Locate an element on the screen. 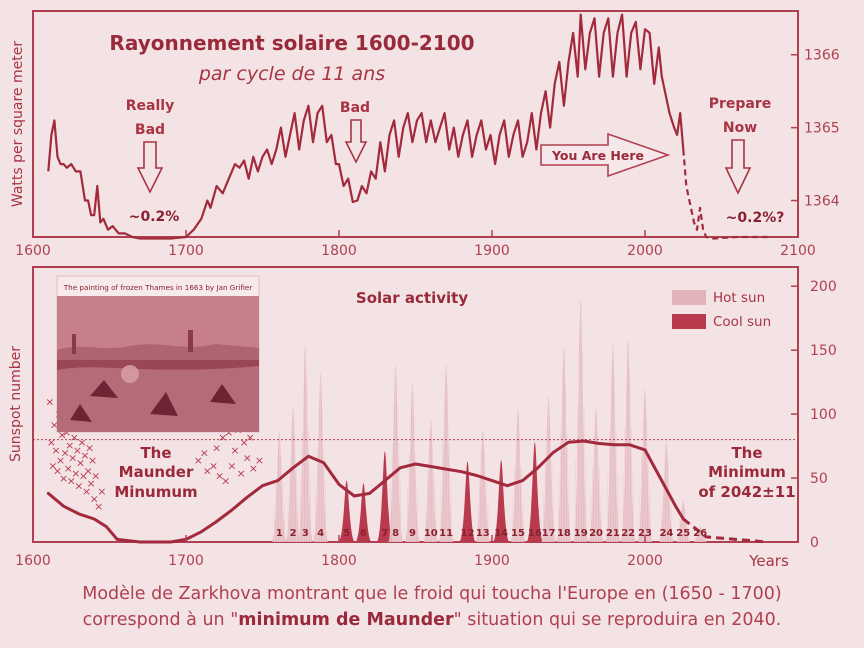 The image size is (864, 652). painting-town is located at coordinates (158, 352).